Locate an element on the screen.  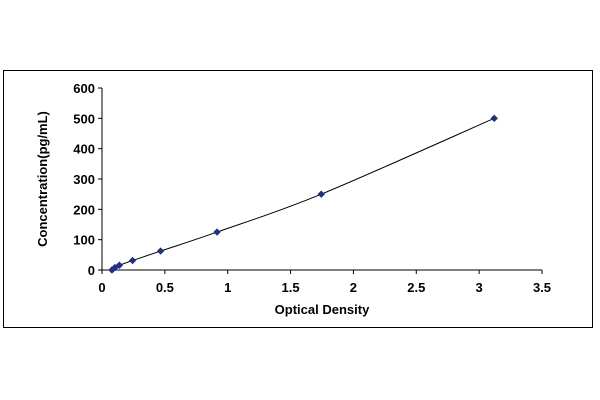
x-tick-label: 3 is located at coordinates (479, 287).